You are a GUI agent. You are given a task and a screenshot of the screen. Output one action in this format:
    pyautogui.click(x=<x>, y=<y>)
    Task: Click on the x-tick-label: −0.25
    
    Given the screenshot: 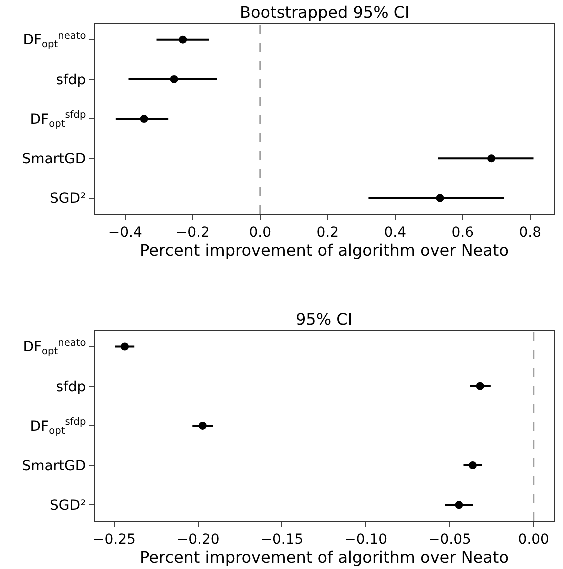 What is the action you would take?
    pyautogui.click(x=114, y=540)
    